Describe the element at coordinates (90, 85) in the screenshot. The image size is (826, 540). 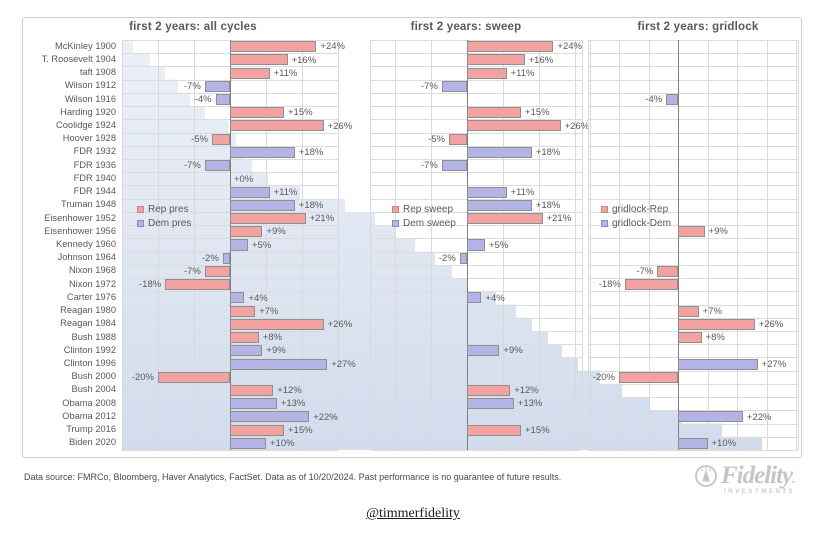
I see `row-label: Wilson 1912` at that location.